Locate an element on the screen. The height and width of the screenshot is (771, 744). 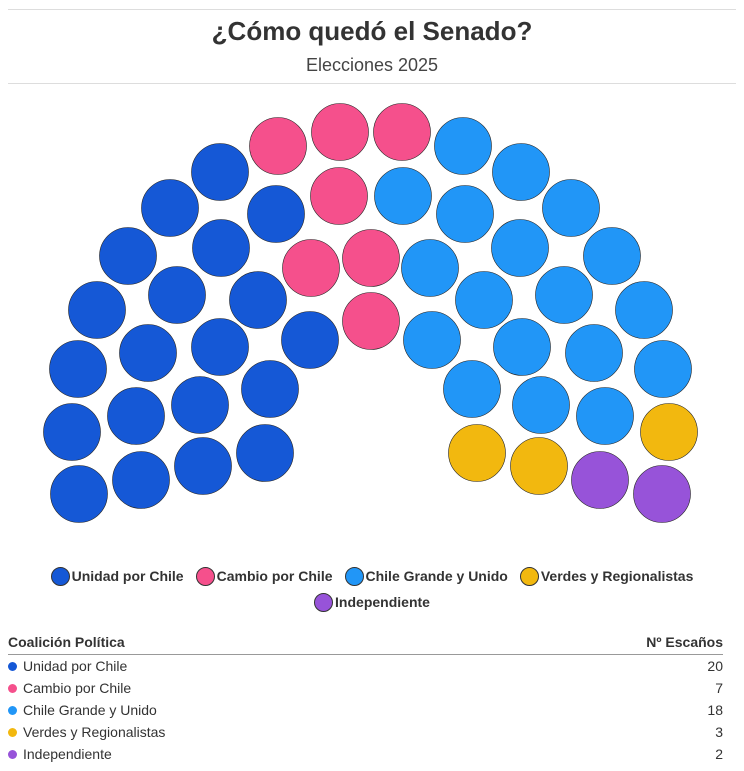
legend-item: Independiente is located at coordinates (372, 602).